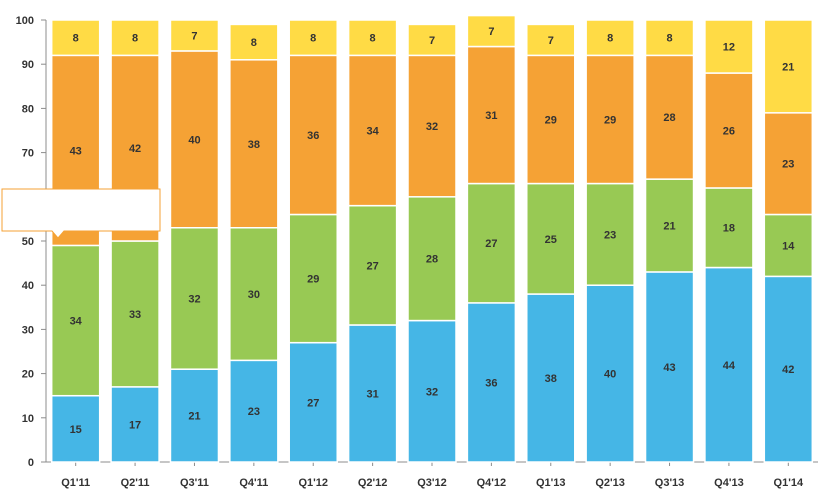 The image size is (840, 500). What do you see at coordinates (28, 419) in the screenshot?
I see `y-tick-label: 10` at bounding box center [28, 419].